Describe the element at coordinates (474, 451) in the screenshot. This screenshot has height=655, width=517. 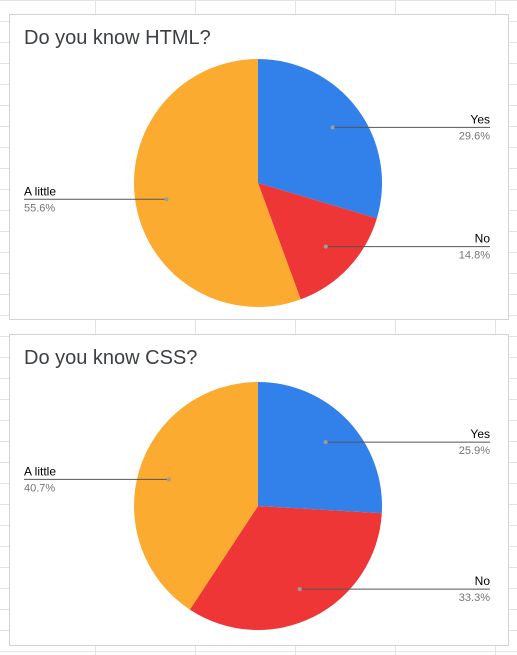
I see `slice-percent: 25.9%` at that location.